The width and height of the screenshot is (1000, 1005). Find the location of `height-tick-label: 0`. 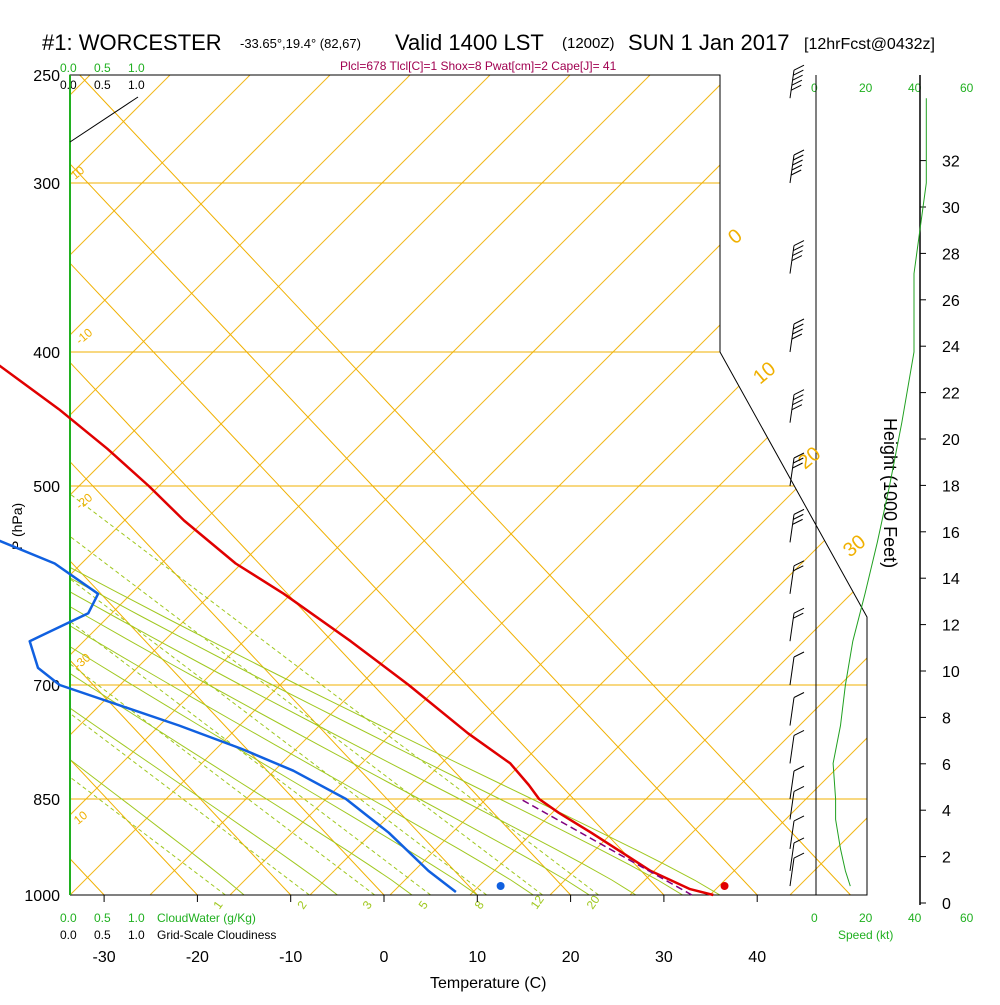

height-tick-label: 0 is located at coordinates (946, 904).